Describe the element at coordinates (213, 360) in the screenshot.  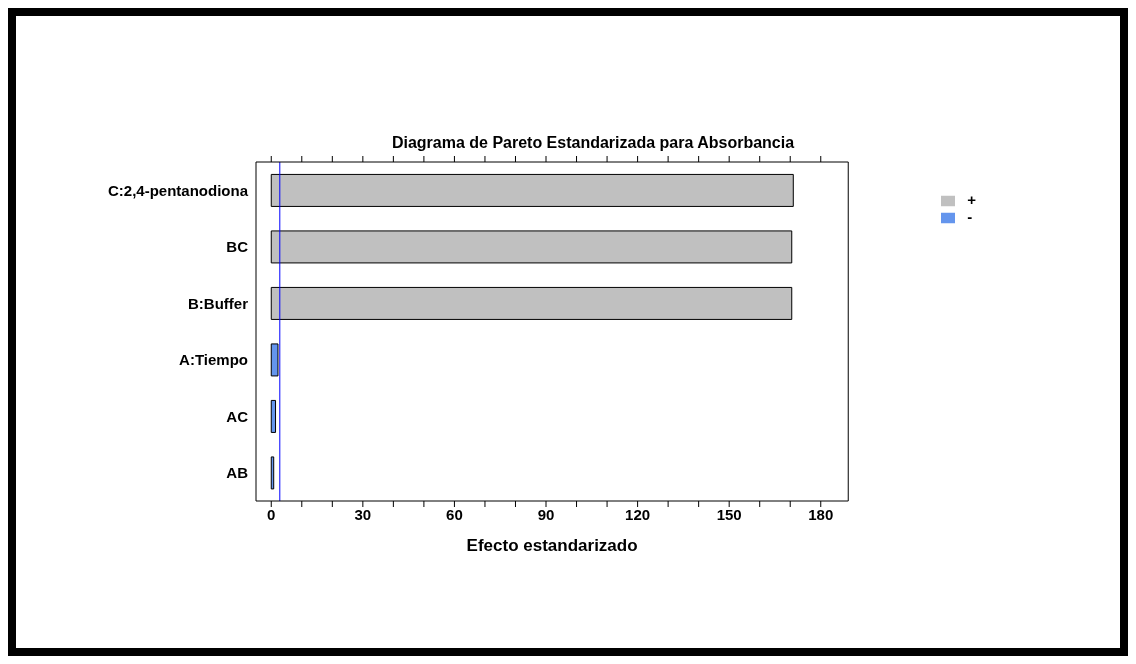
I see `y-tick-label: A:Tiempo` at that location.